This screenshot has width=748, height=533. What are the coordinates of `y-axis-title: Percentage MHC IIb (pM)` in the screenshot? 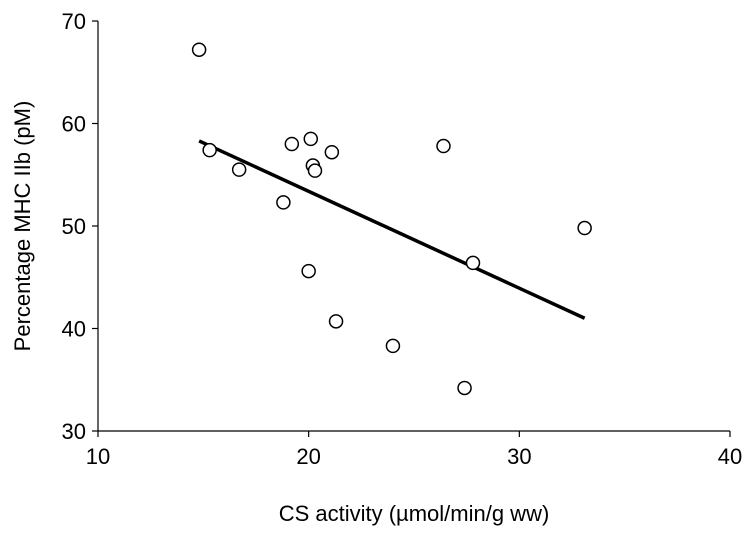 It's located at (22, 226).